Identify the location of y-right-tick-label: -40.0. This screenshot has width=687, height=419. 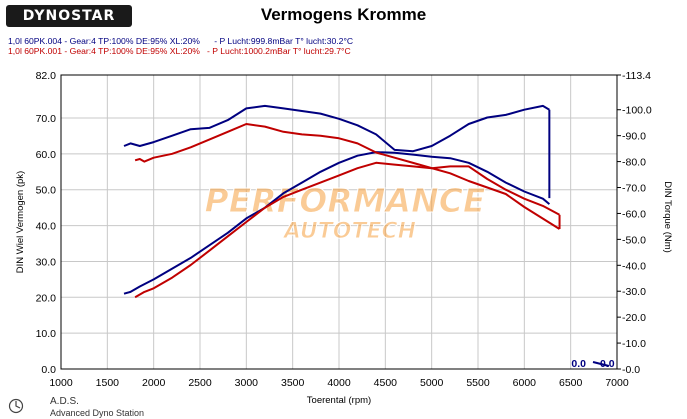
(634, 266).